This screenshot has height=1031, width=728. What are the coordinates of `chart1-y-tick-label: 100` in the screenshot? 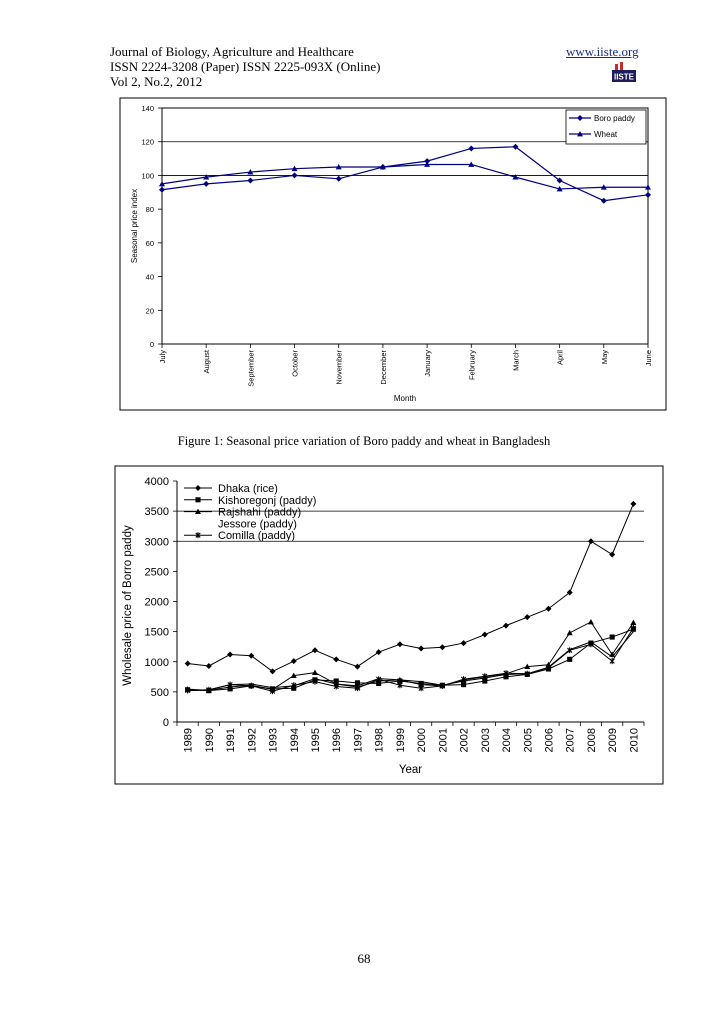 It's located at (147, 175).